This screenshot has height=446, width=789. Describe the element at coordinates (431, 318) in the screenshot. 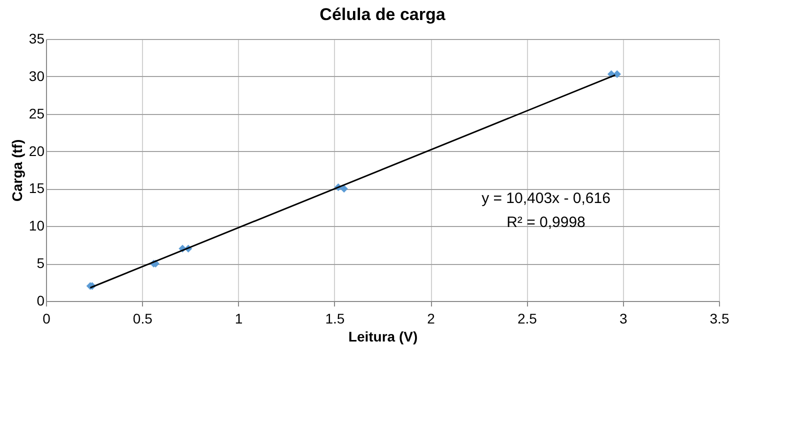

I see `x-tick-label: 2` at that location.